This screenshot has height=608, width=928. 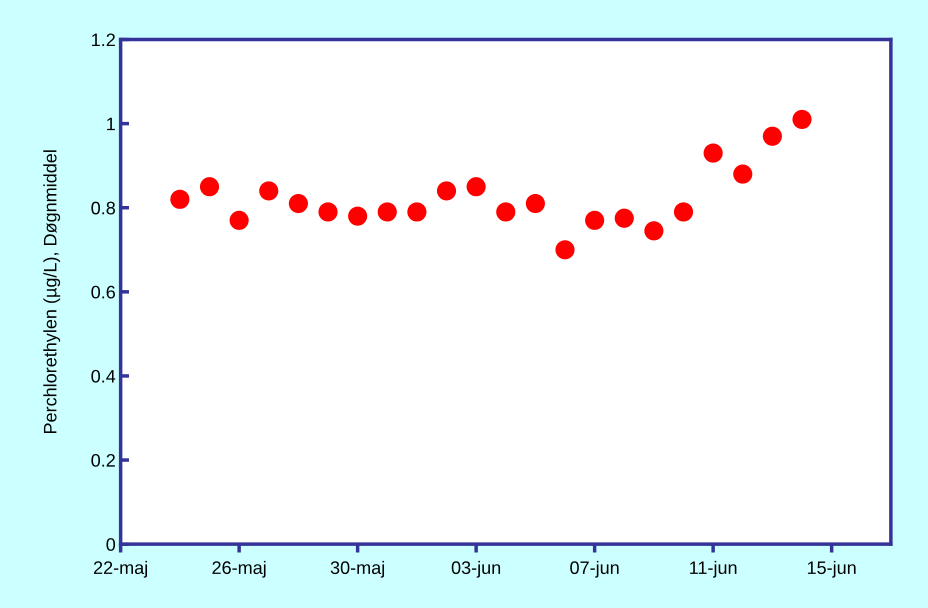 What do you see at coordinates (111, 544) in the screenshot?
I see `y-tick-label: 0` at bounding box center [111, 544].